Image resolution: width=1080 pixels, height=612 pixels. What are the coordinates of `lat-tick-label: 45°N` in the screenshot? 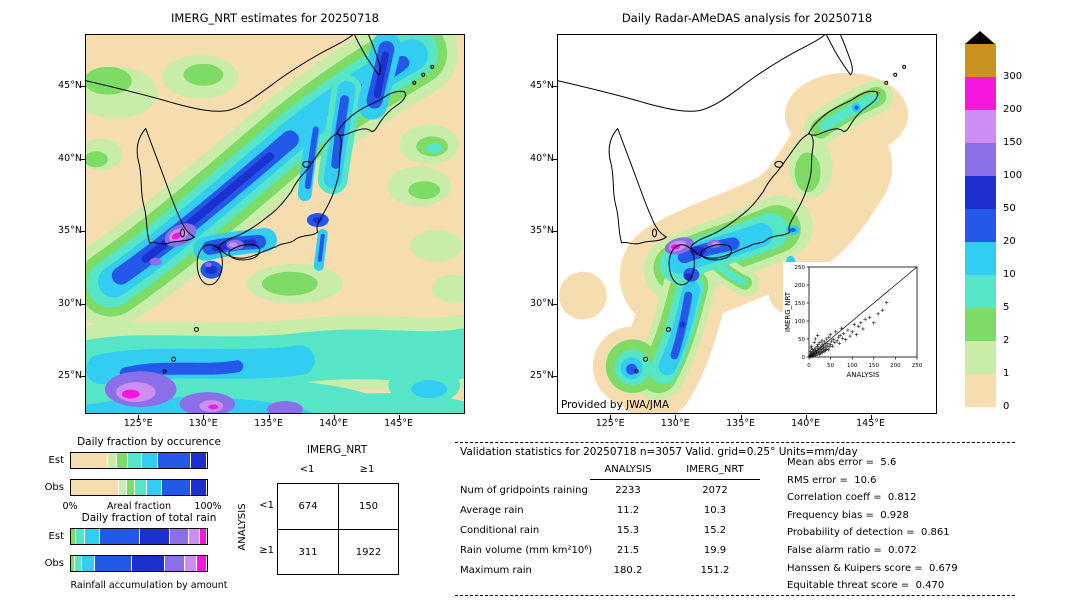 It's located at (542, 85).